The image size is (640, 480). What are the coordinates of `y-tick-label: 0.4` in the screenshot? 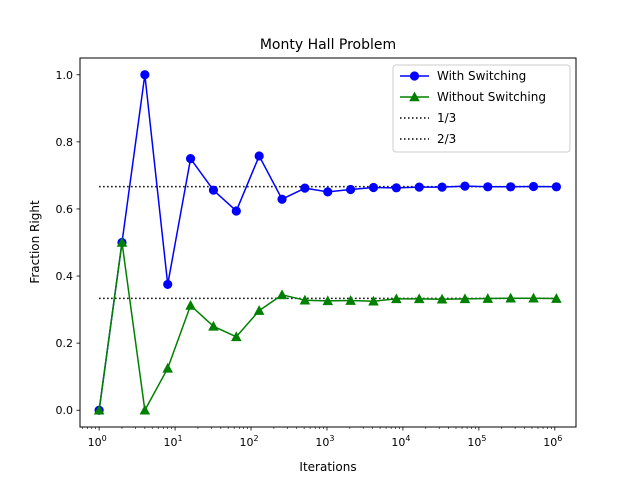 It's located at (65, 276).